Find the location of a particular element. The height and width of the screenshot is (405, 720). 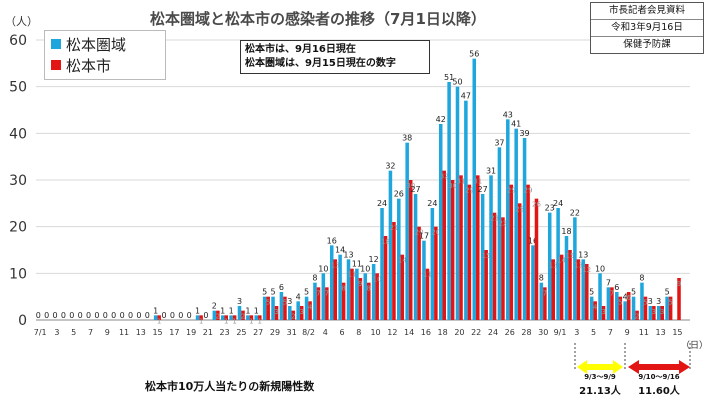

x-tick-label: 22 is located at coordinates (476, 332).